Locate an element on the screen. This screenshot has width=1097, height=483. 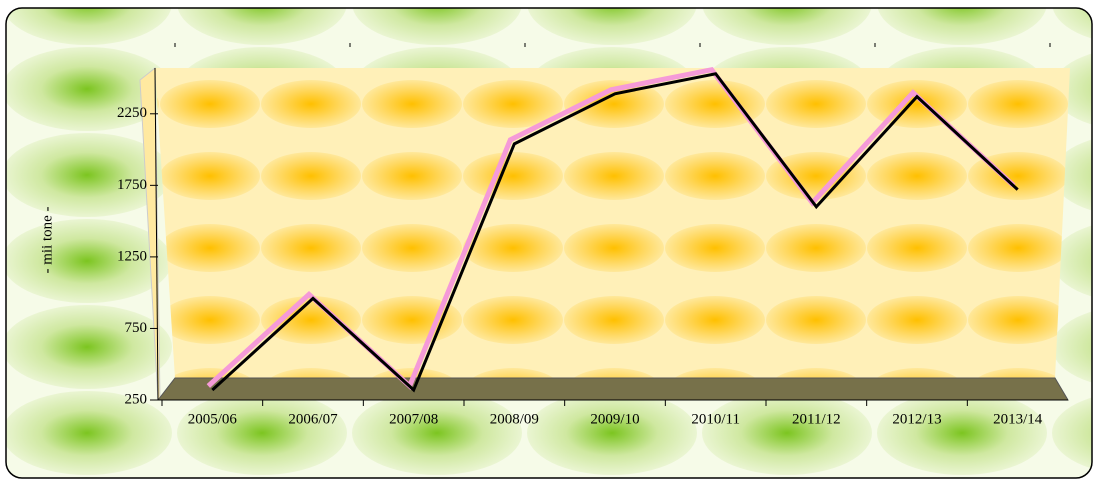
x-tick-label: 2013/14 is located at coordinates (1018, 419).